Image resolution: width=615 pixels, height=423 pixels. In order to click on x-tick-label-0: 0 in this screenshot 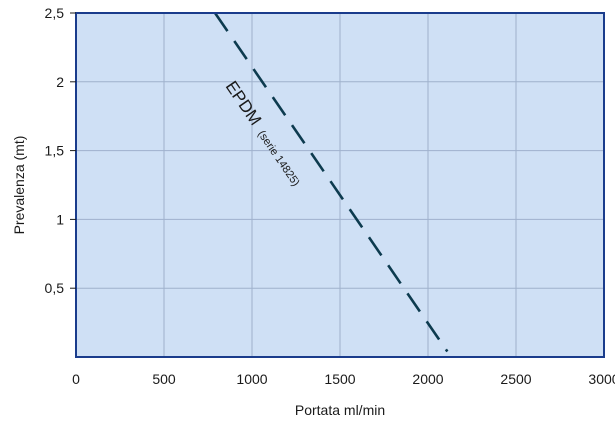, I will do `click(76, 379)`.